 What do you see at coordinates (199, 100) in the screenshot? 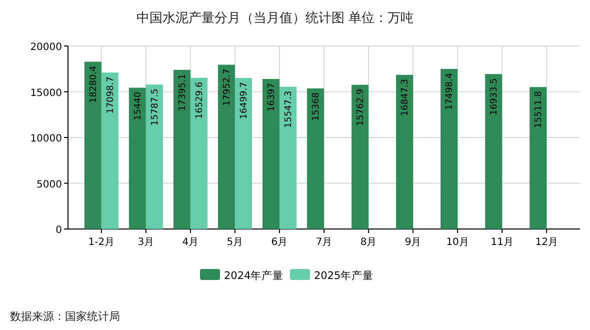
I see `data-label: 16529.6` at bounding box center [199, 100].